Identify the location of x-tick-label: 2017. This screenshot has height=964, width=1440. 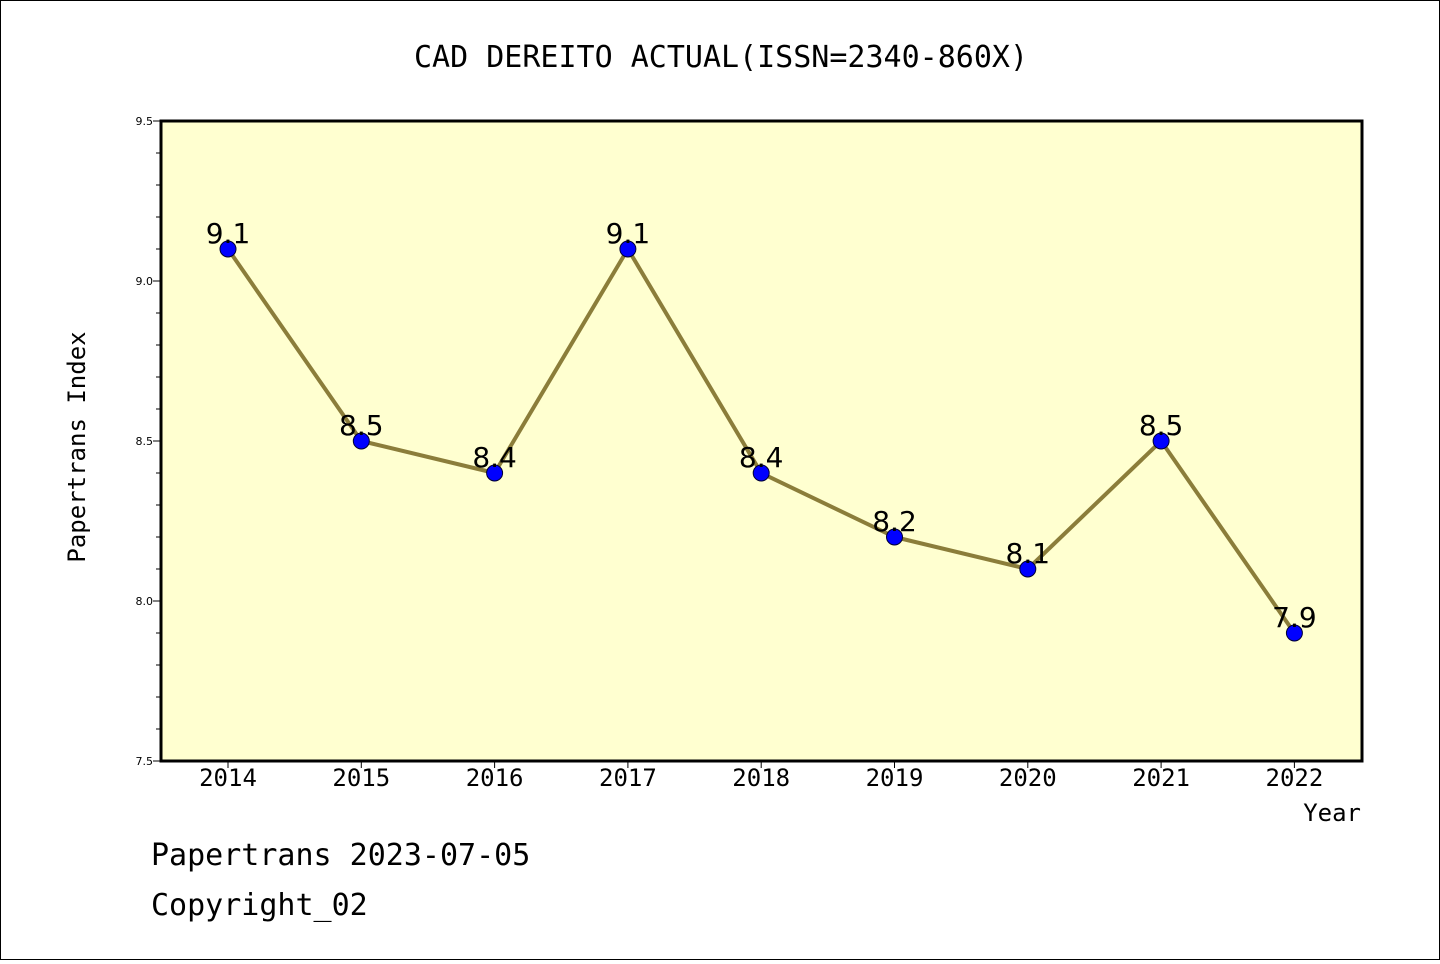
(628, 778).